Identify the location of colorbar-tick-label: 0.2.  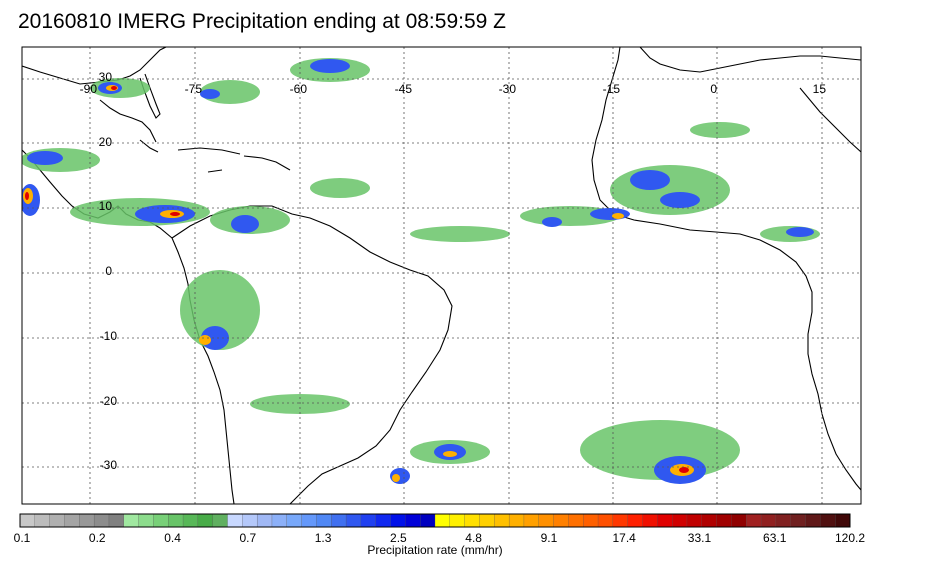
(97, 538).